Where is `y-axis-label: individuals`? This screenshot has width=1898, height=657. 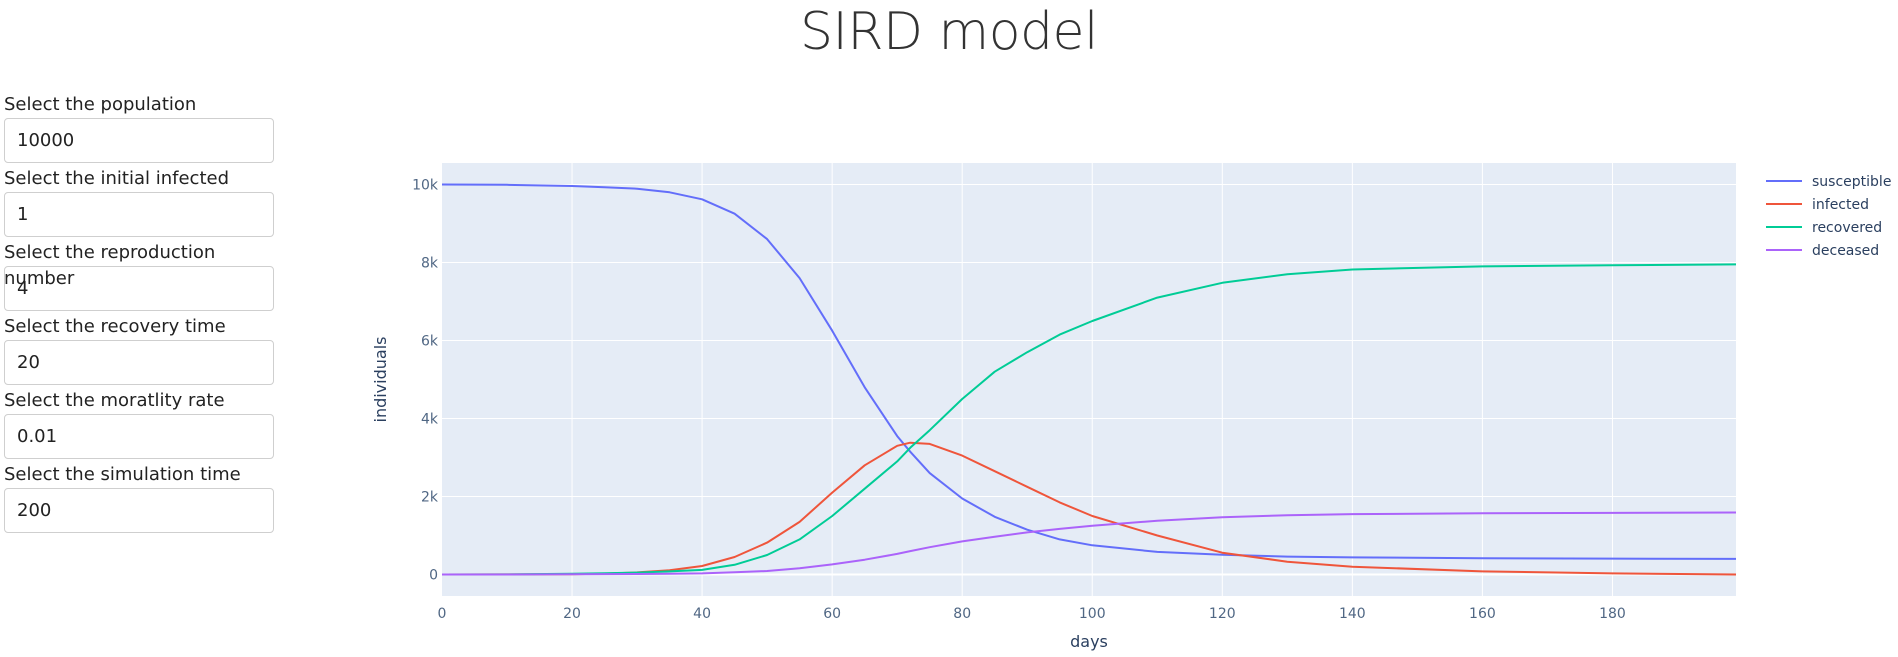 y-axis-label: individuals is located at coordinates (380, 380).